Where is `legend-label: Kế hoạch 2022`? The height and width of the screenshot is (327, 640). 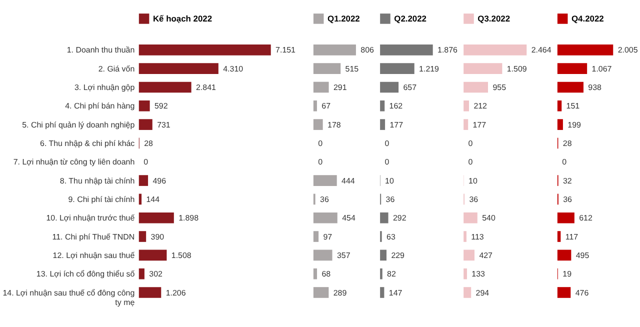 legend-label: Kế hoạch 2022 is located at coordinates (182, 19).